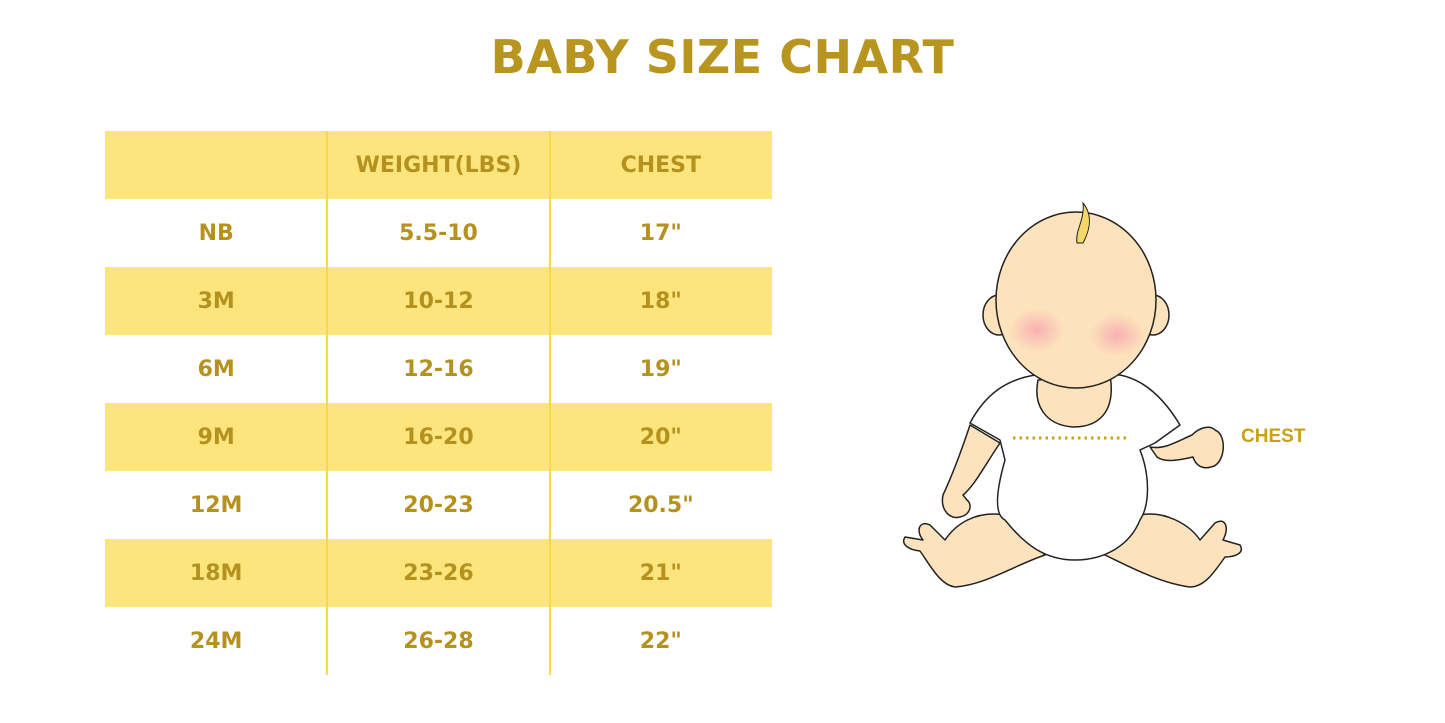  I want to click on chest-cell: 18", so click(660, 301).